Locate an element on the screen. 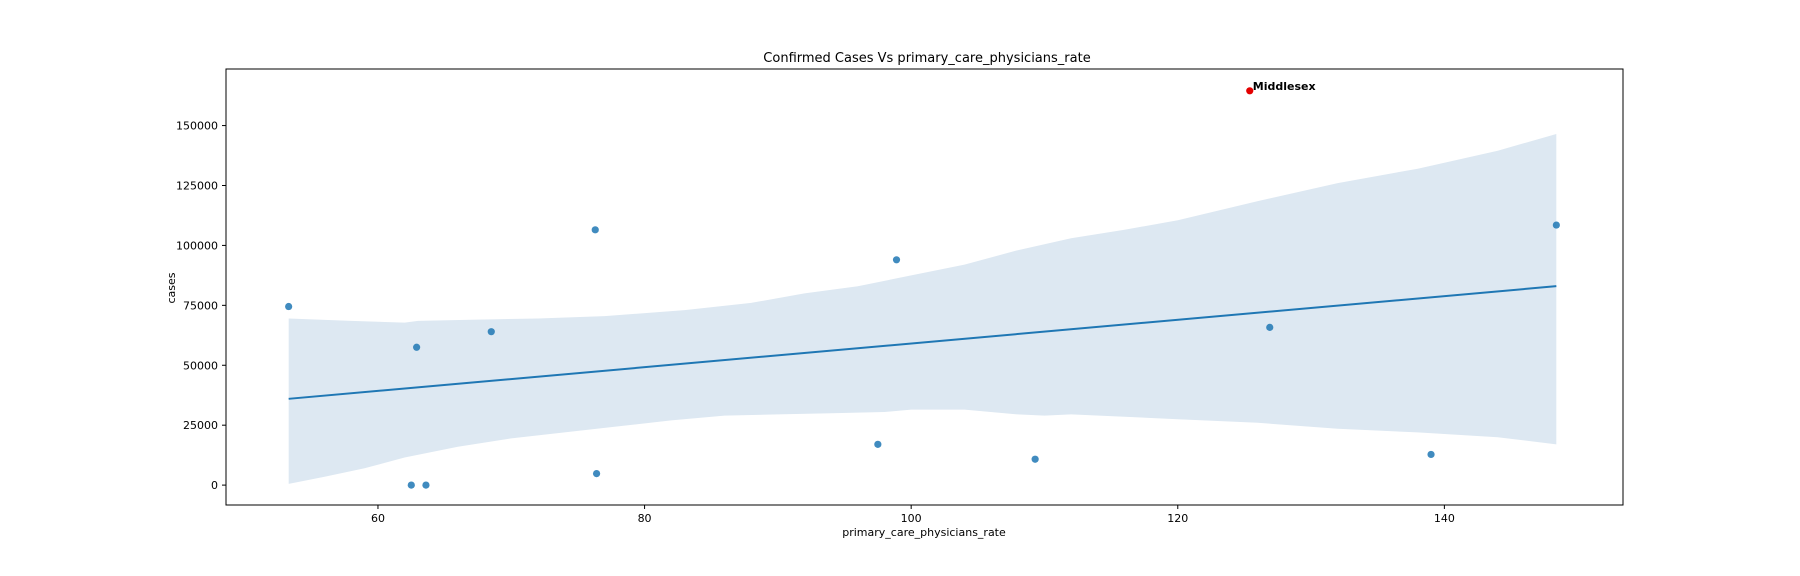 This screenshot has height=576, width=1800. regression-line is located at coordinates (922, 342).